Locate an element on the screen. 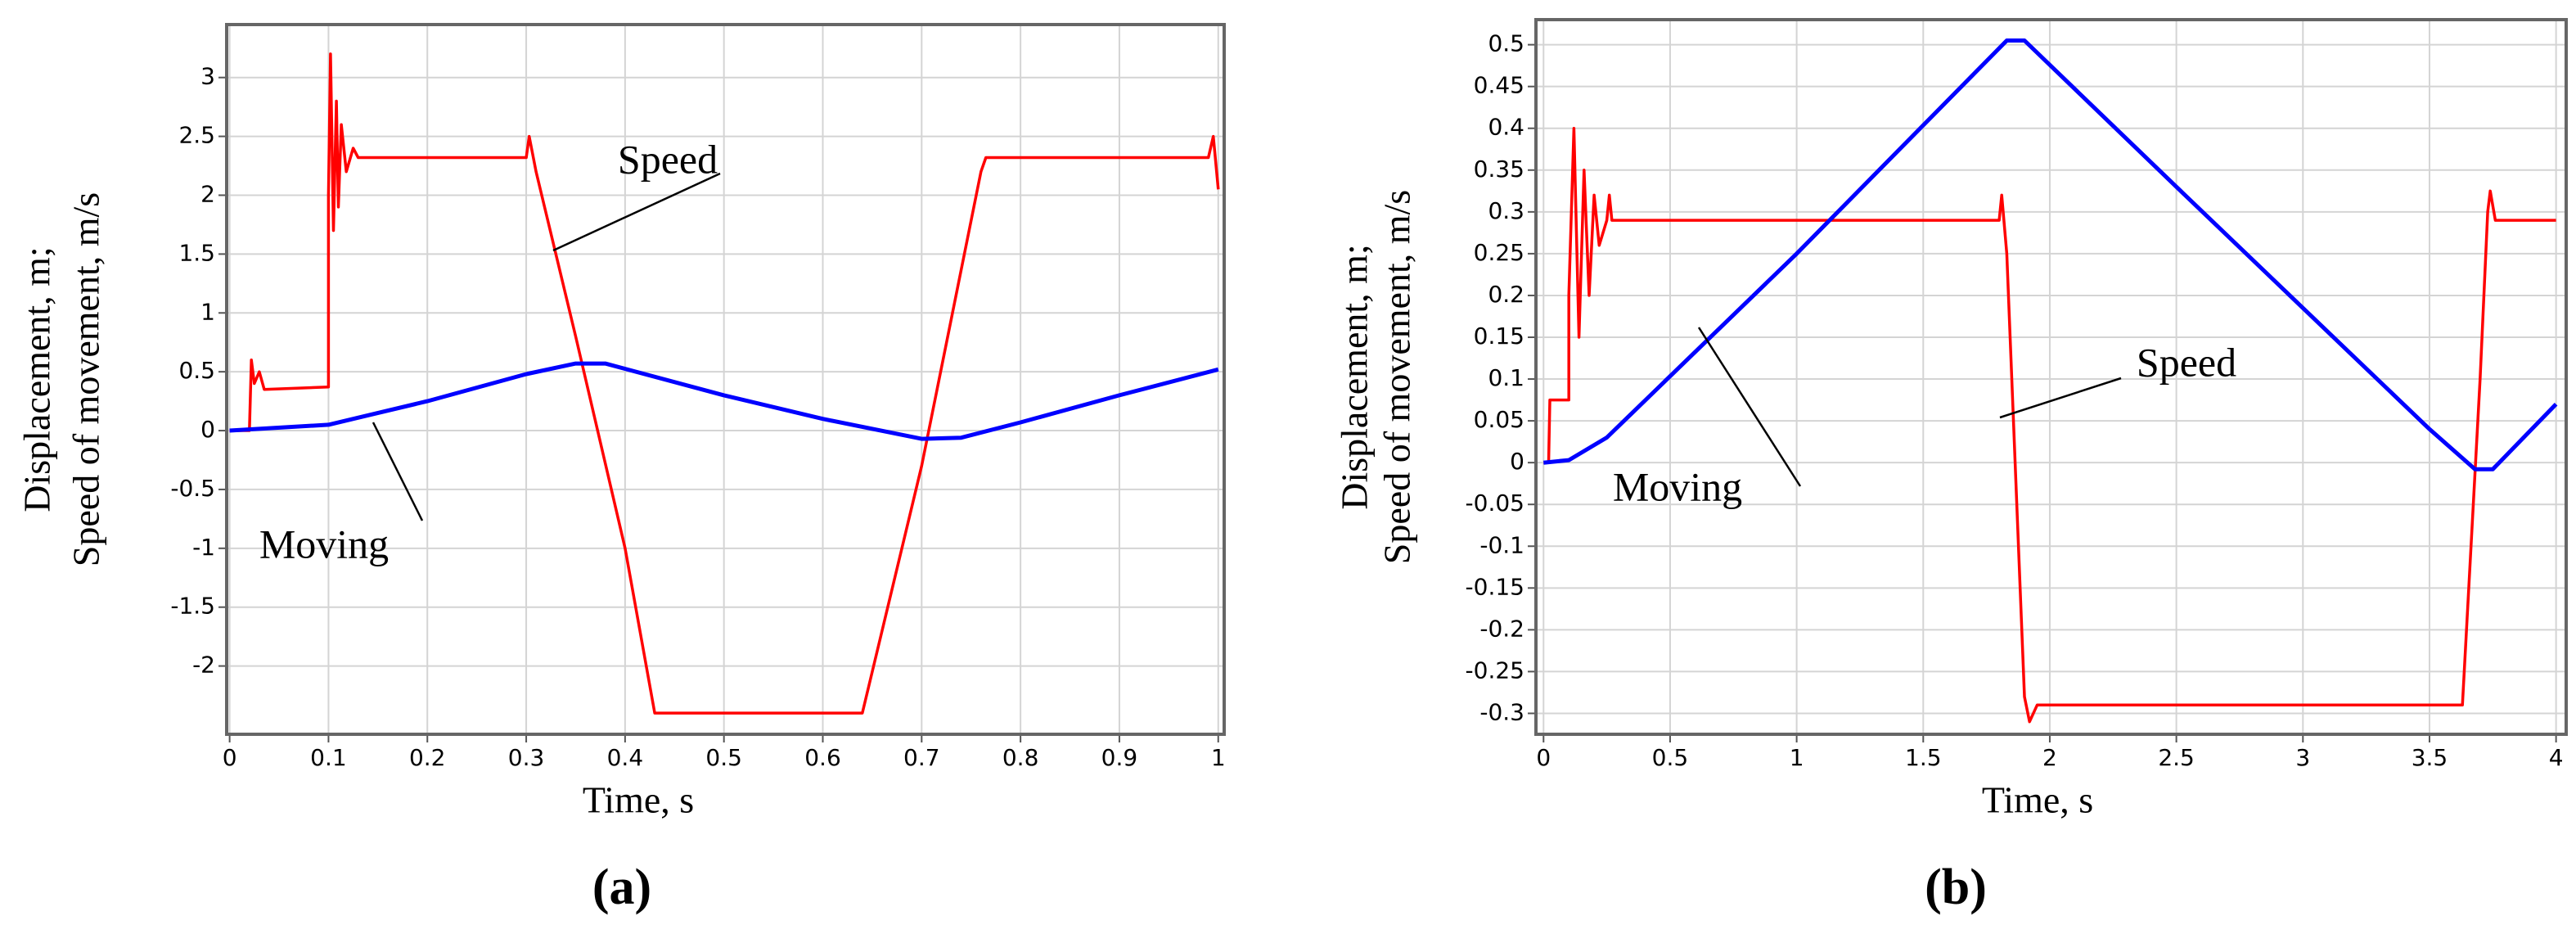 The image size is (2576, 934). x-tick-label: 0.6 is located at coordinates (822, 757).